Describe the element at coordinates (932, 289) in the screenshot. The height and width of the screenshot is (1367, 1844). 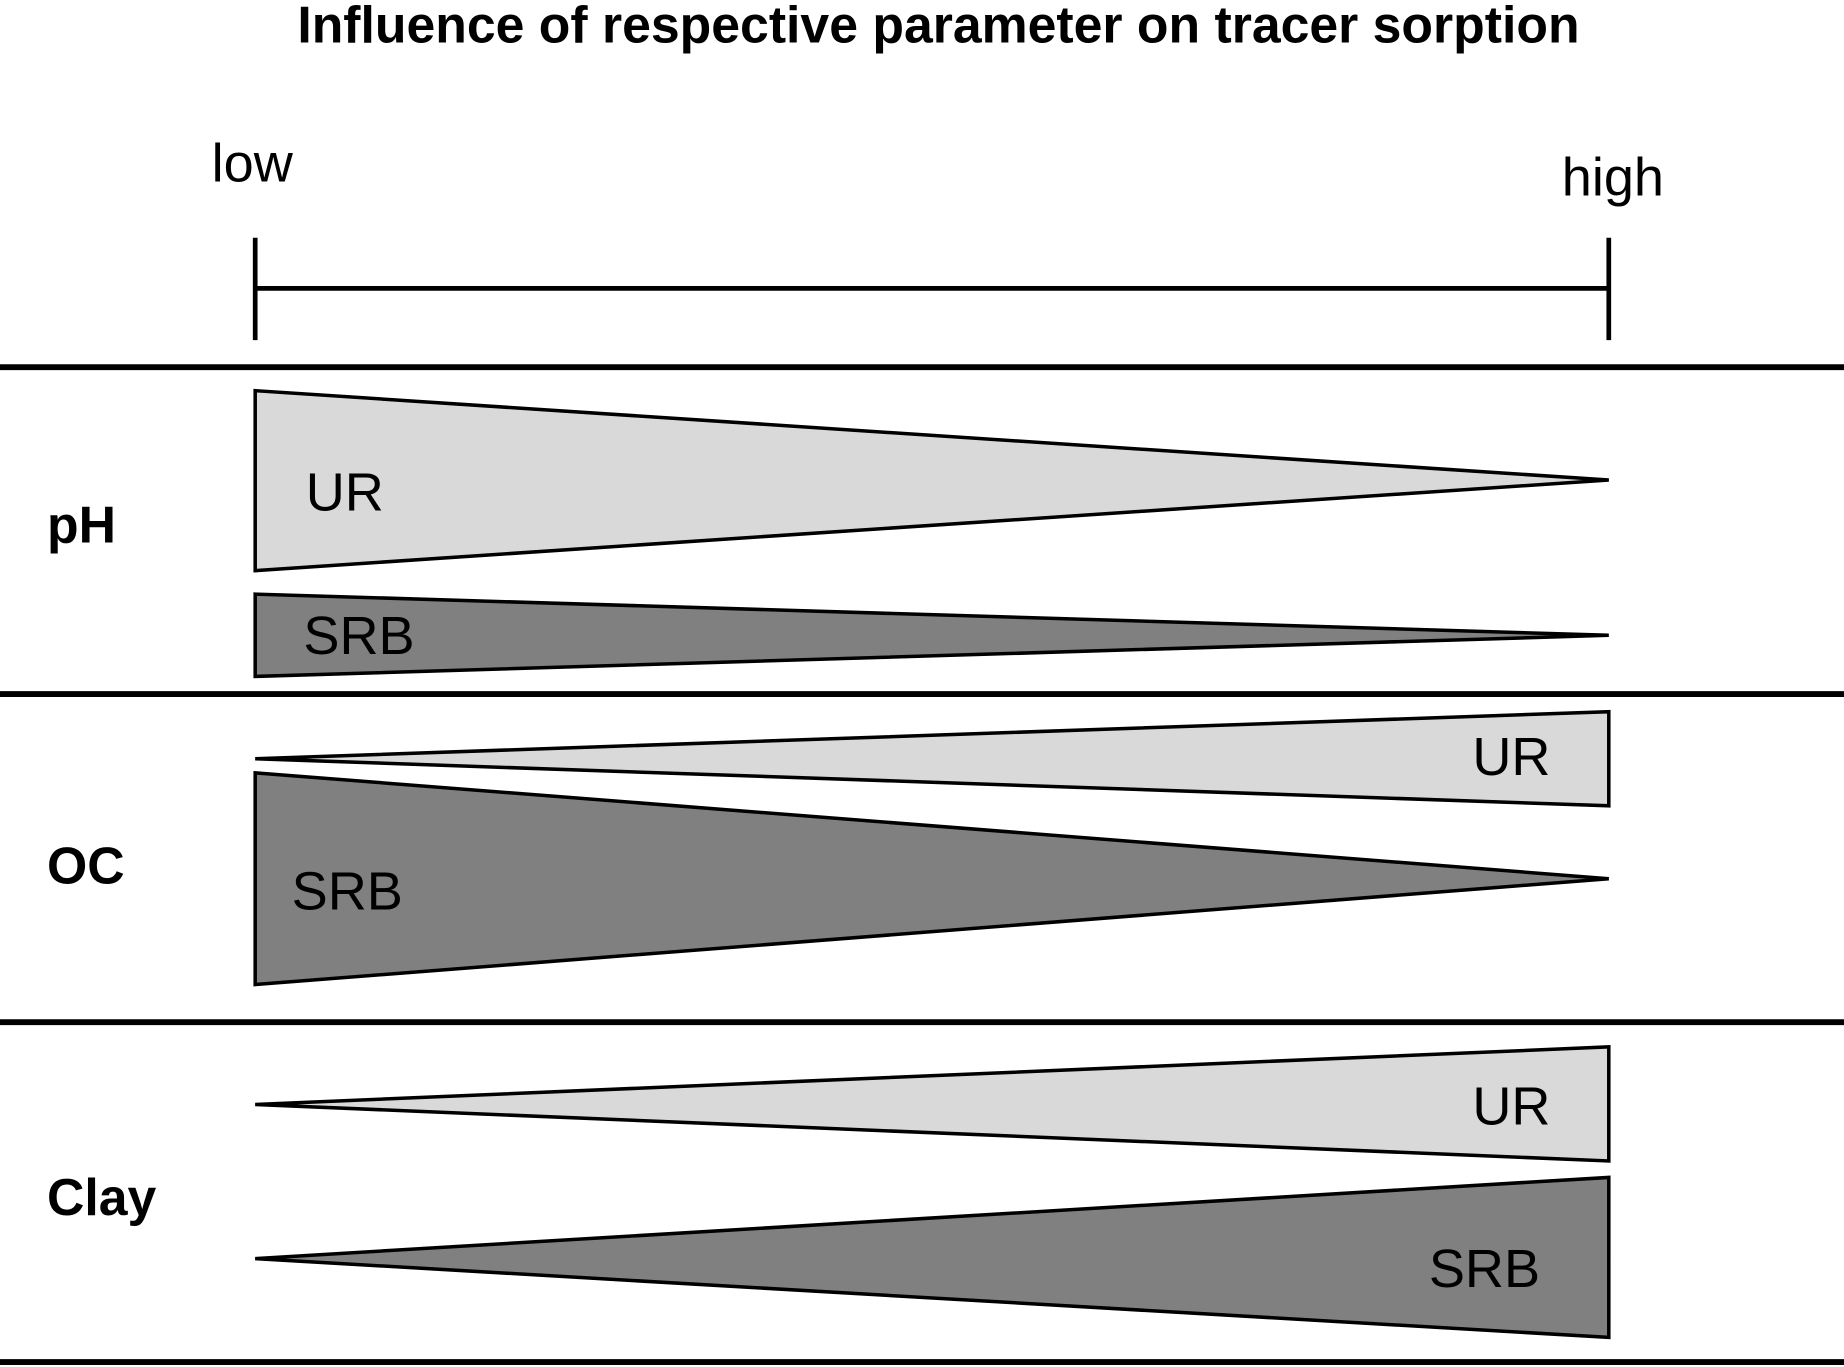
I see `scale-bar` at that location.